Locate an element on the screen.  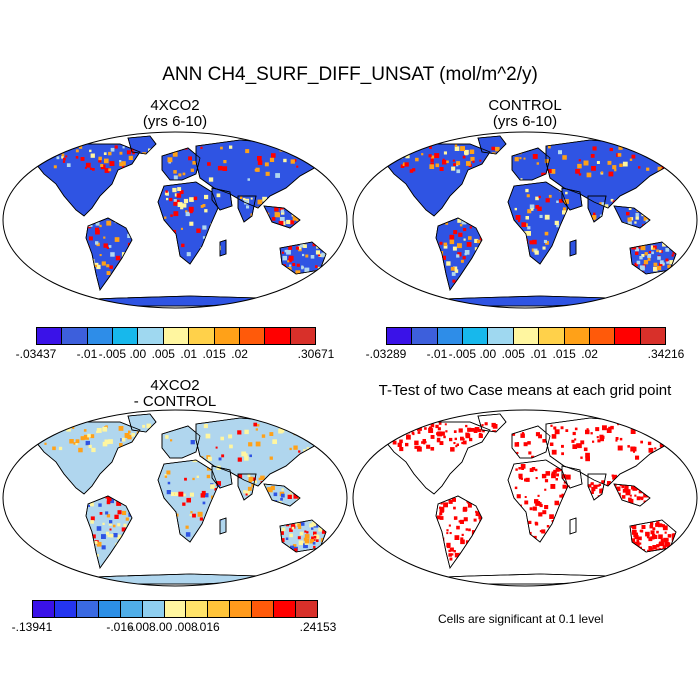
l1-tick-label-1: -.01 is located at coordinates (87, 354).